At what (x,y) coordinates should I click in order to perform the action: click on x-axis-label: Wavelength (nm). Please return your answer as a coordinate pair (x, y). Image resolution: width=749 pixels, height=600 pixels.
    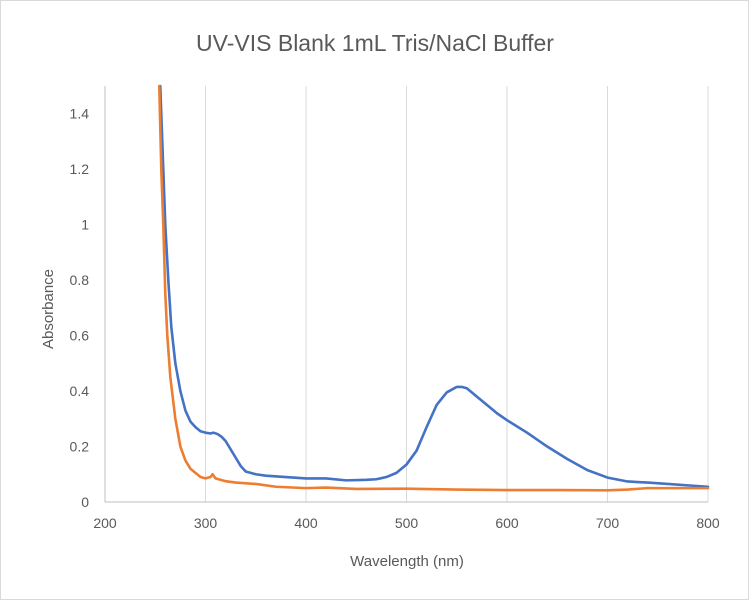
    Looking at the image, I should click on (407, 561).